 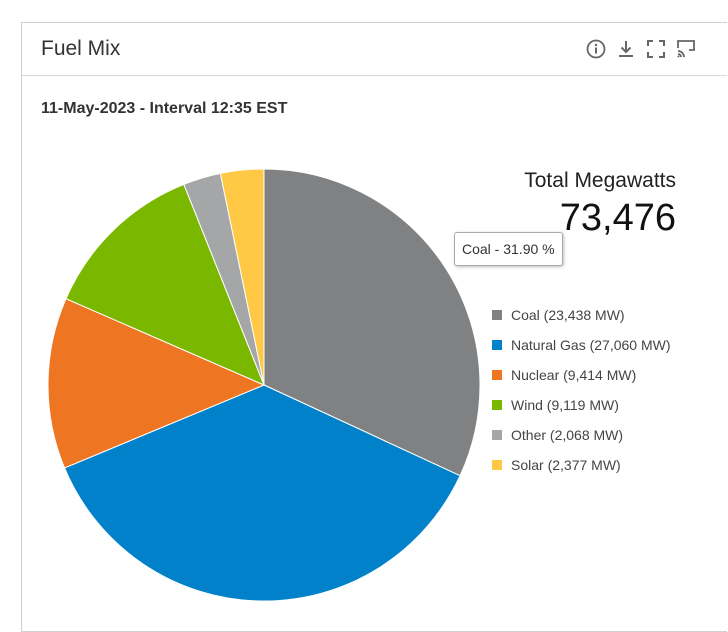 I want to click on legend-label: Solar (2,377 MW), so click(x=566, y=465).